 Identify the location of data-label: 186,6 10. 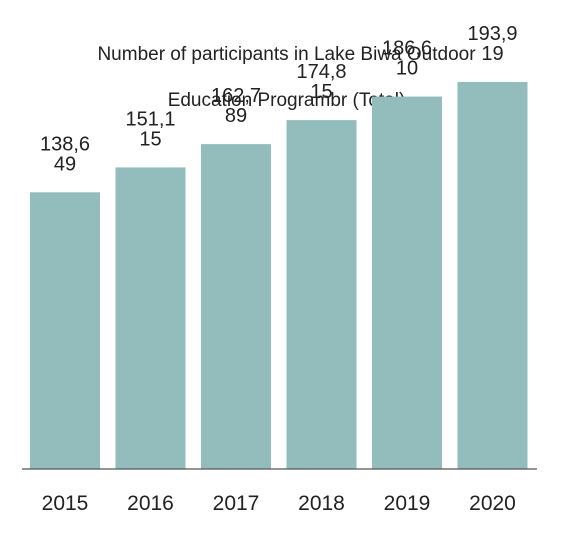
(407, 59).